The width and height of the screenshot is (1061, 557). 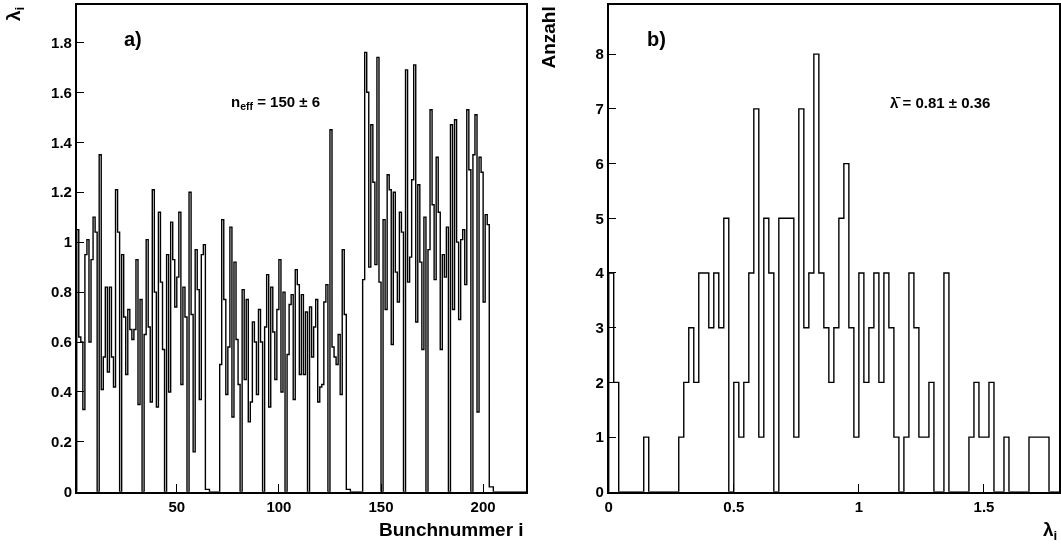 What do you see at coordinates (61, 192) in the screenshot?
I see `y-tick-label: 1.2` at bounding box center [61, 192].